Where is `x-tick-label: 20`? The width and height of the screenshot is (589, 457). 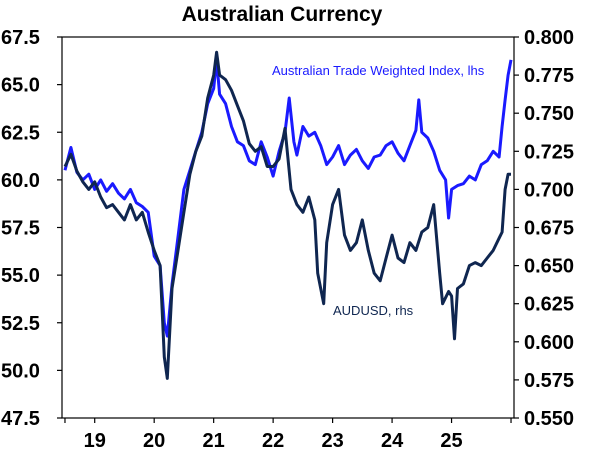 x-tick-label: 20 is located at coordinates (154, 441).